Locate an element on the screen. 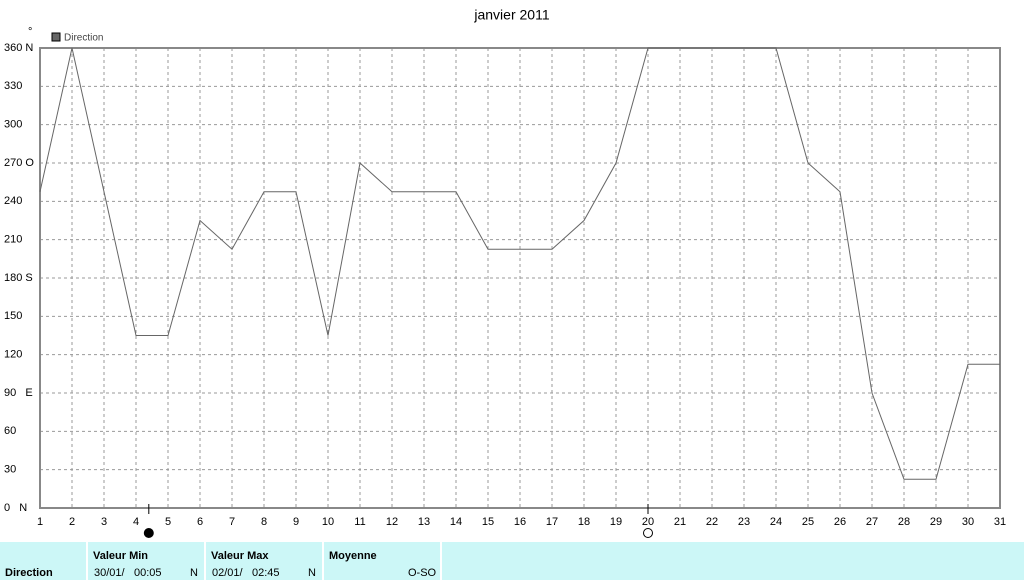  max-time: 02:45 is located at coordinates (266, 573).